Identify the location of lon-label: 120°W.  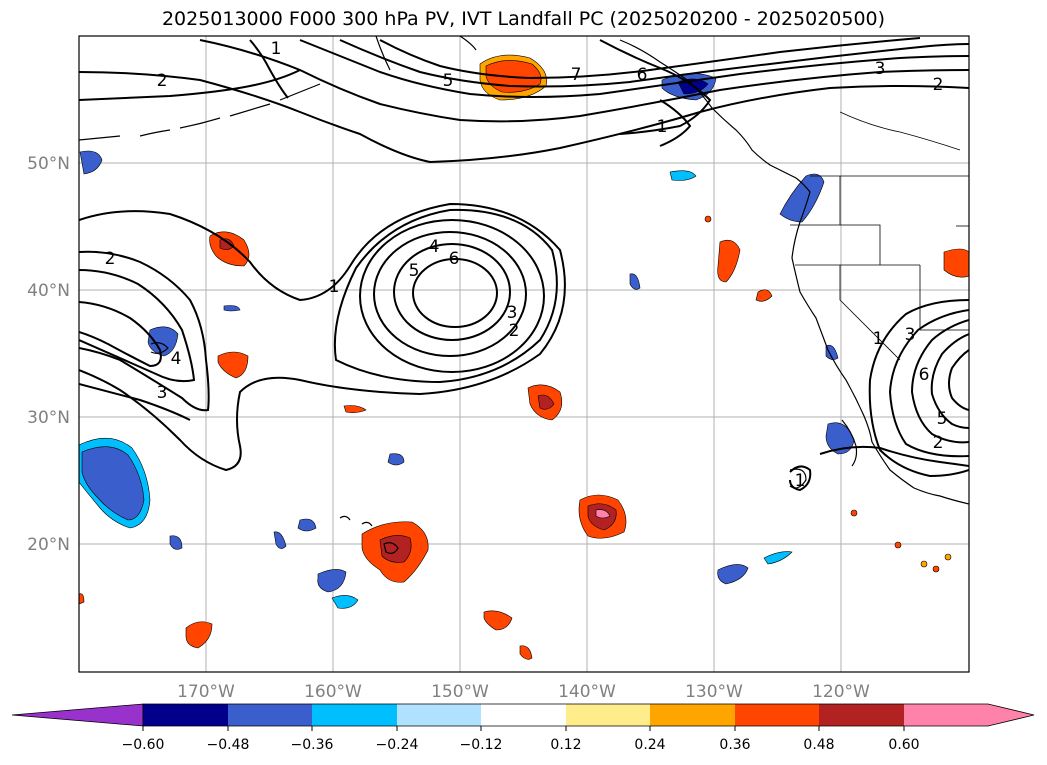
(841, 692).